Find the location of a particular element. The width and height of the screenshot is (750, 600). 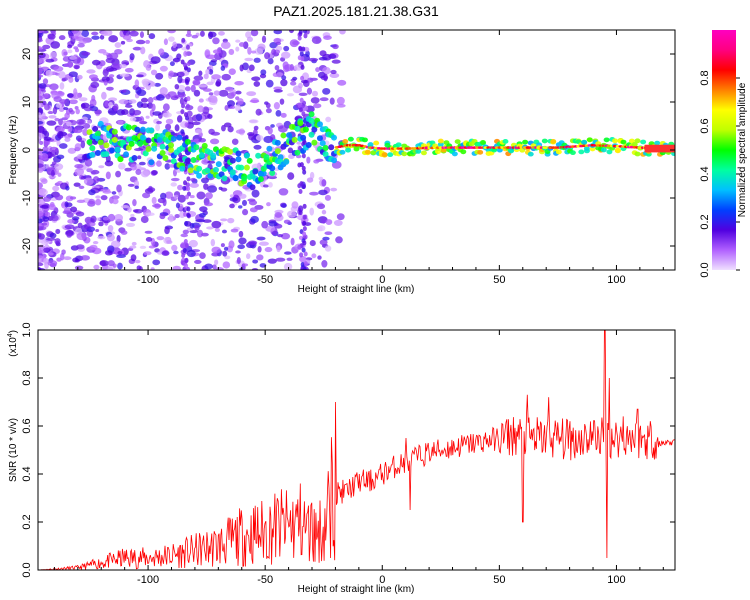

colorbar-ticks: 0.0 0.2 0.4 0.6 0.8 is located at coordinates (719, 174).